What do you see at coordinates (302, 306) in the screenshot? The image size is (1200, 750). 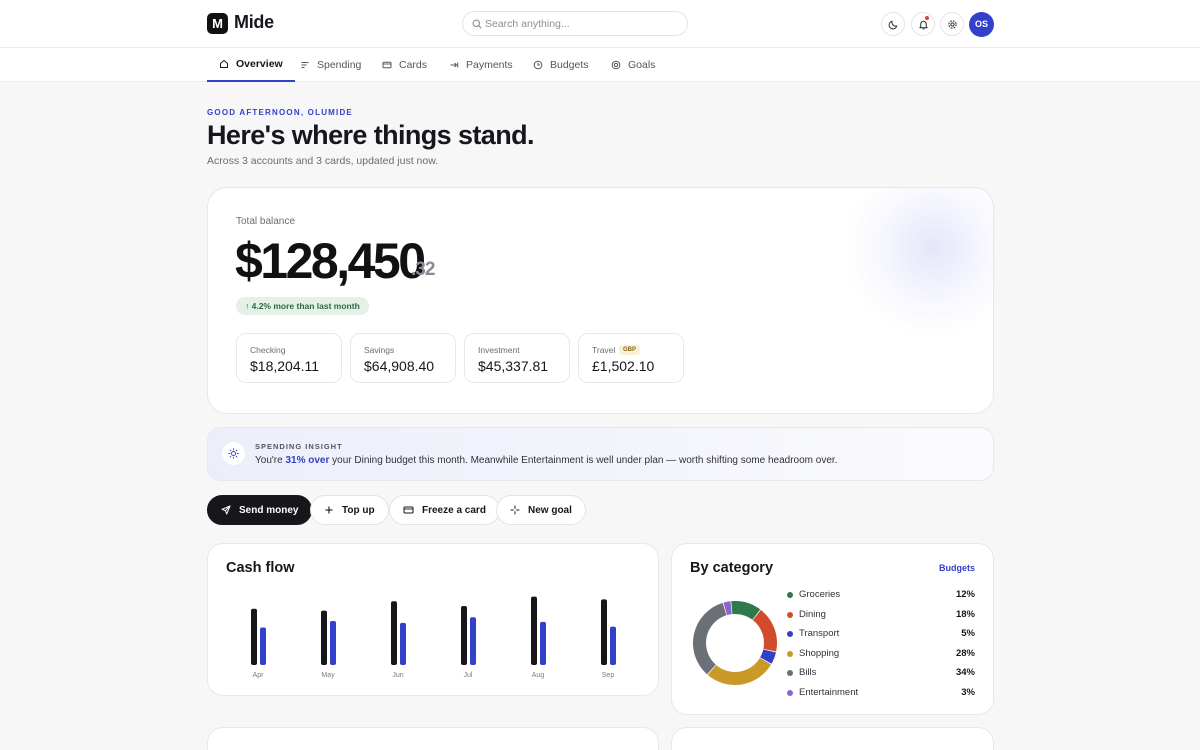 I see `balance-change-badge: ↑ 4.2% more than last month` at bounding box center [302, 306].